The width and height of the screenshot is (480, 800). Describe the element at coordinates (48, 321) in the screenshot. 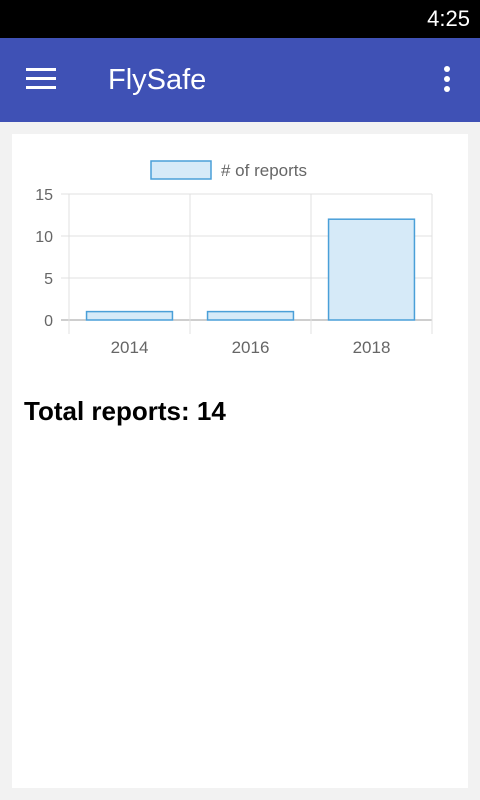

I see `y-tick-label: 0` at that location.